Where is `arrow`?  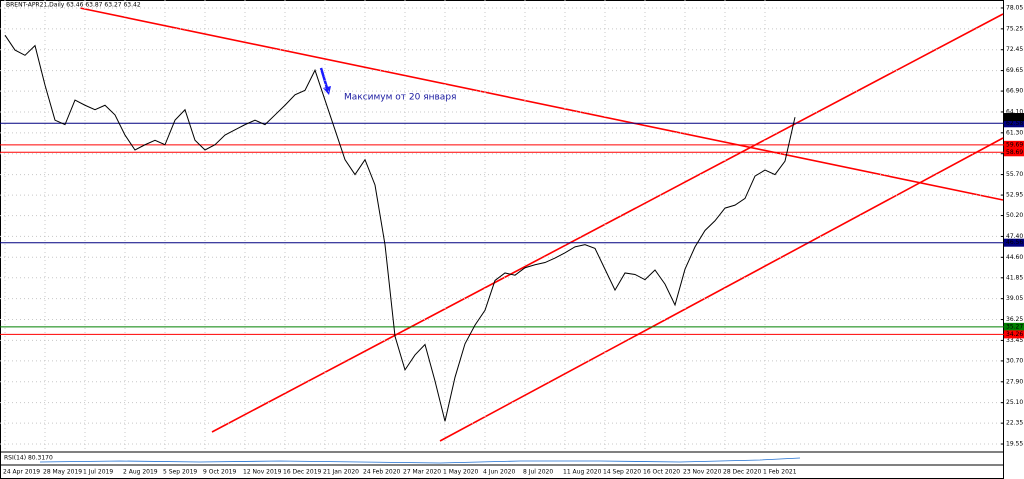
arrow is located at coordinates (324, 78).